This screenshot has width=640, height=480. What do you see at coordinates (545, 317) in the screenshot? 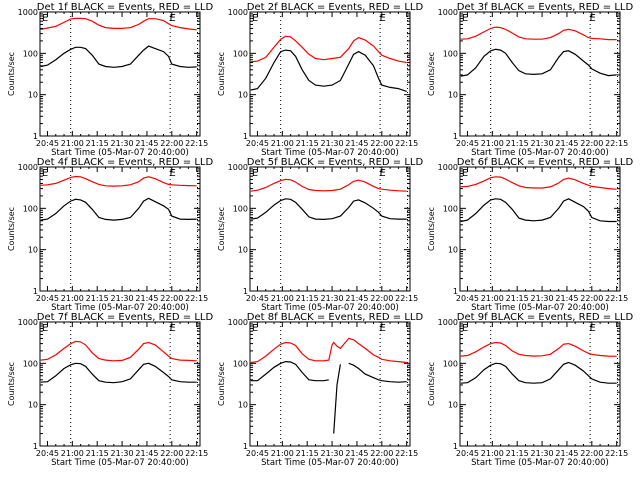
I see `chart-title: Det 9f BLACK = Events, RED = LLD` at bounding box center [545, 317].